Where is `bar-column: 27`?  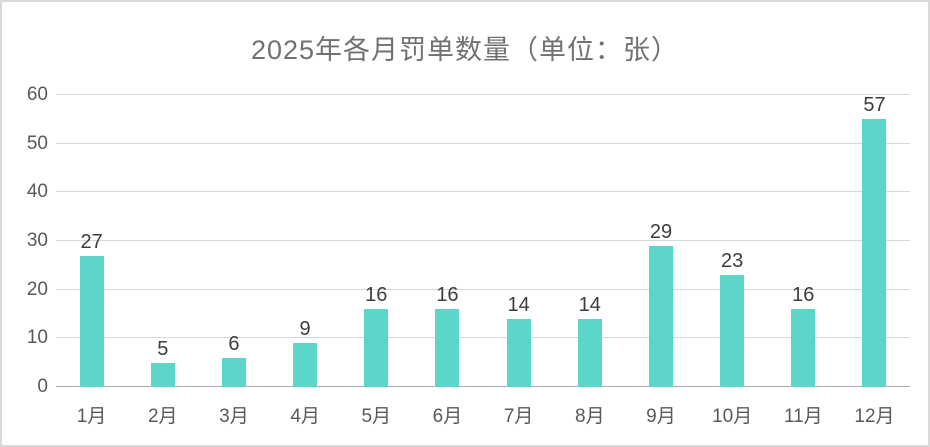
bar-column: 27 is located at coordinates (91, 241).